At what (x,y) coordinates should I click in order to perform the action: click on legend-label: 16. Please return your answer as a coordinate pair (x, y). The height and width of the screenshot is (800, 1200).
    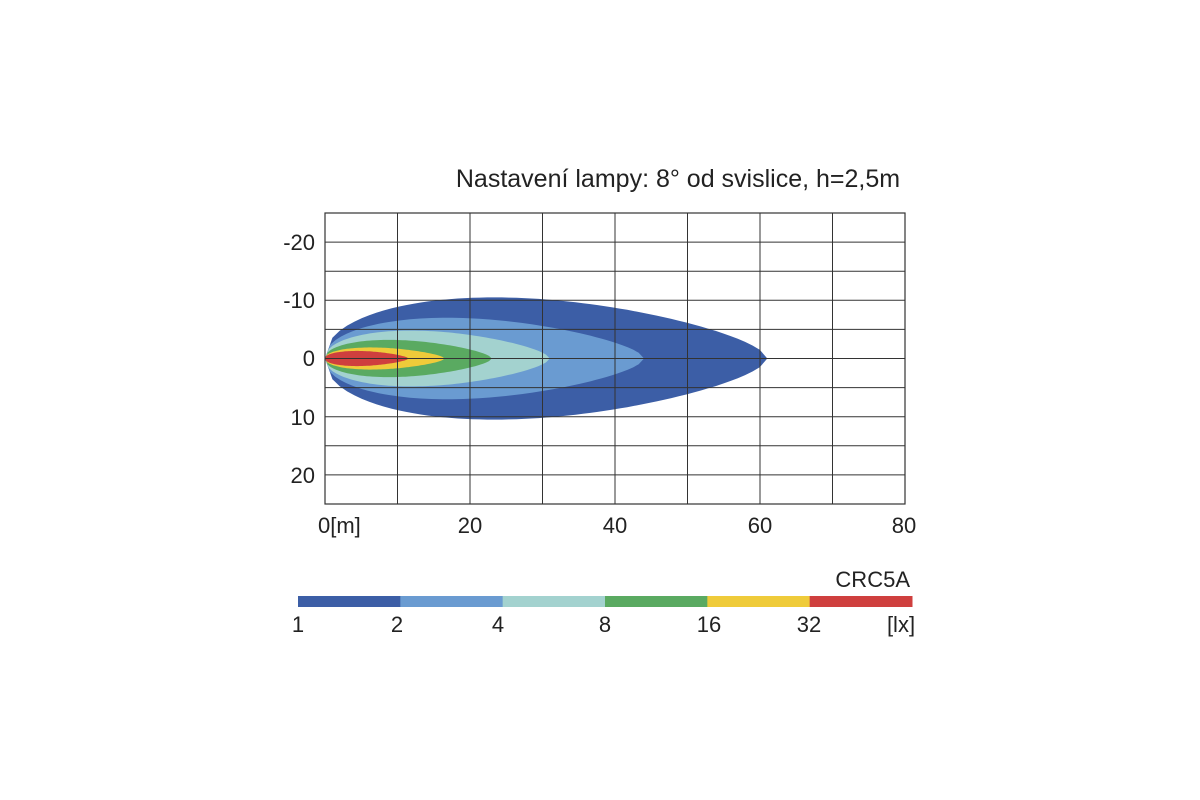
    Looking at the image, I should click on (709, 624).